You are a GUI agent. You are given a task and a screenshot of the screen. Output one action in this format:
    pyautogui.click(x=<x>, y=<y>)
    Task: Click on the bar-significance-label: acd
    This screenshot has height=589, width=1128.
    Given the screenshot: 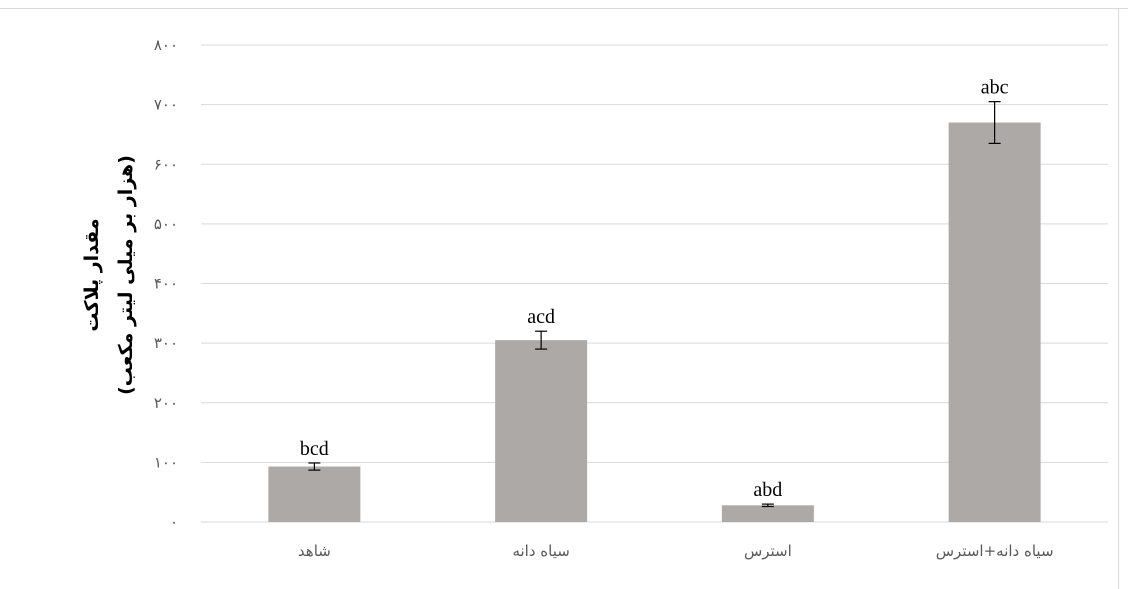 What is the action you would take?
    pyautogui.click(x=541, y=317)
    